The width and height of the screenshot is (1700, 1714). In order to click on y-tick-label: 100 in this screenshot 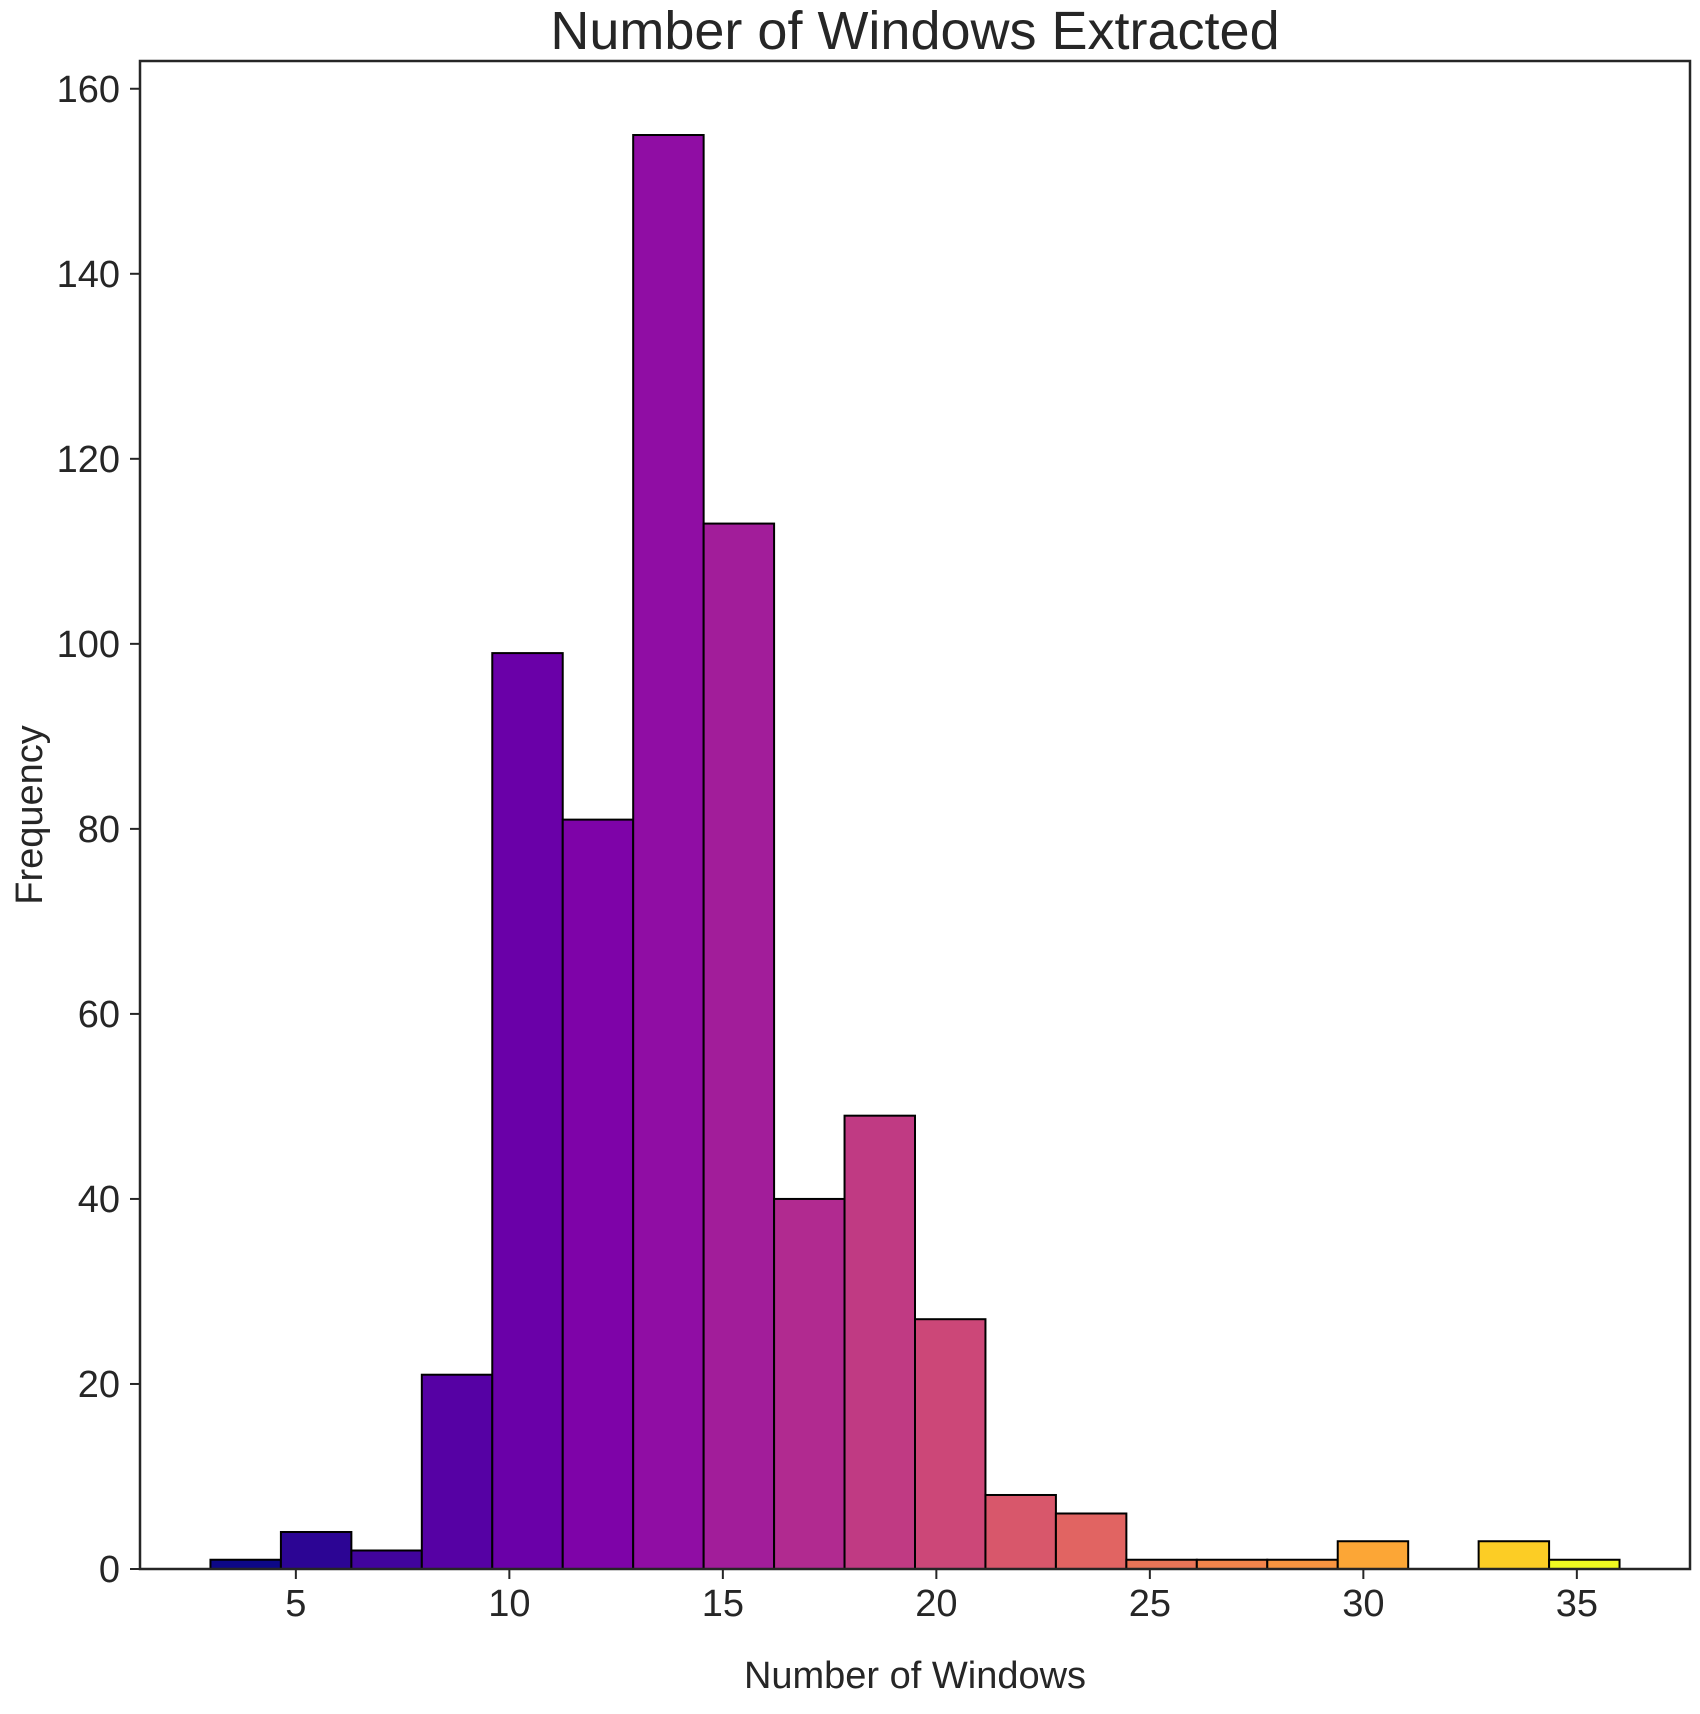, I will do `click(88, 645)`.